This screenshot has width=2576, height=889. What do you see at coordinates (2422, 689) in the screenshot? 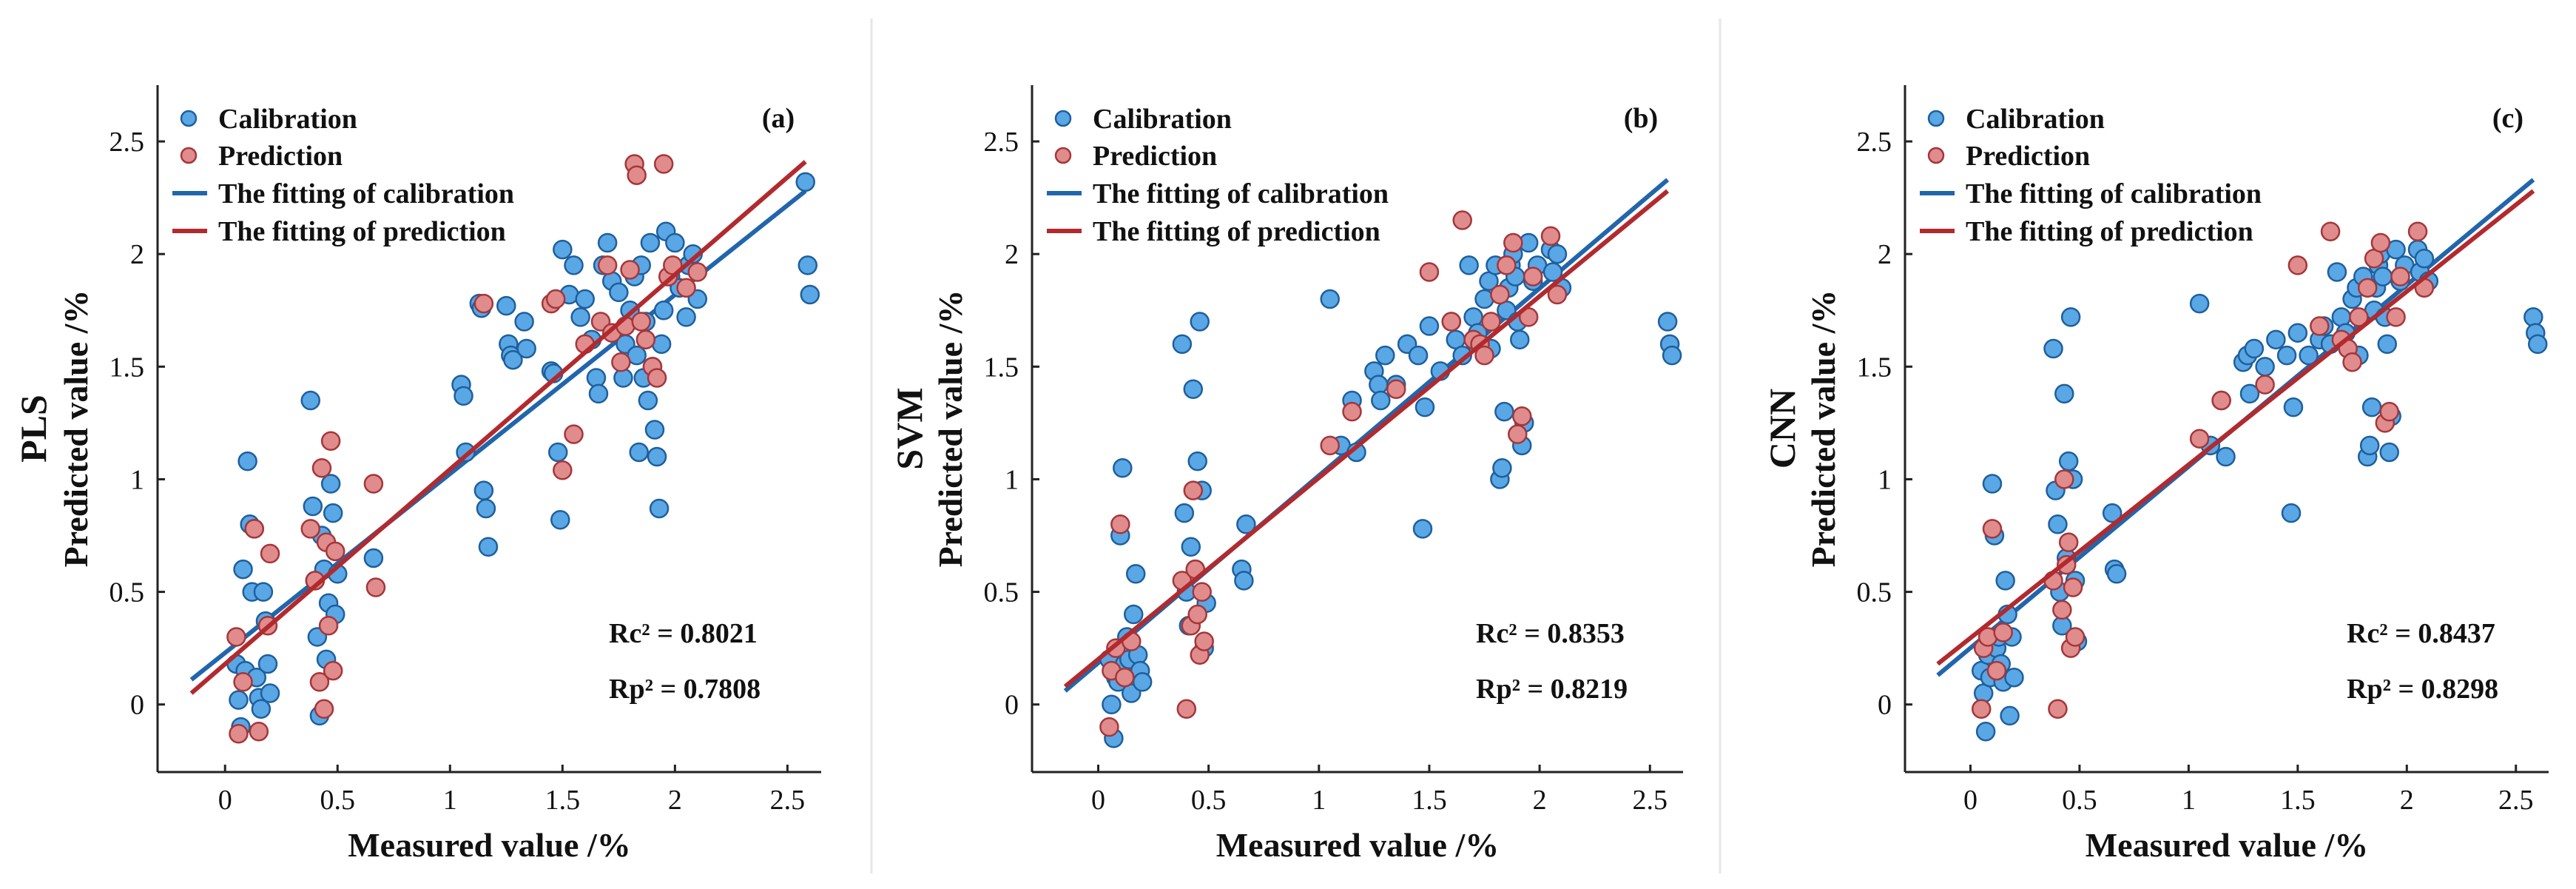
I see `rp2-value: Rp² = 0.8298` at bounding box center [2422, 689].